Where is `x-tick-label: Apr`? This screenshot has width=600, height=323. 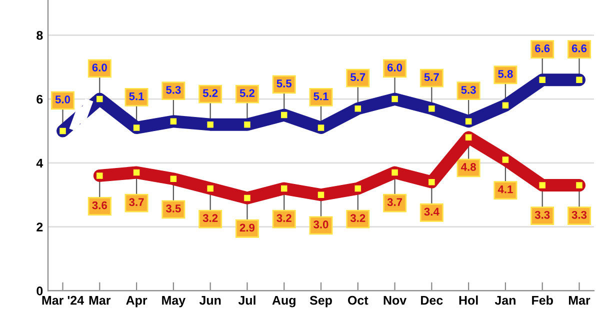
x-tick-label: Apr is located at coordinates (137, 302).